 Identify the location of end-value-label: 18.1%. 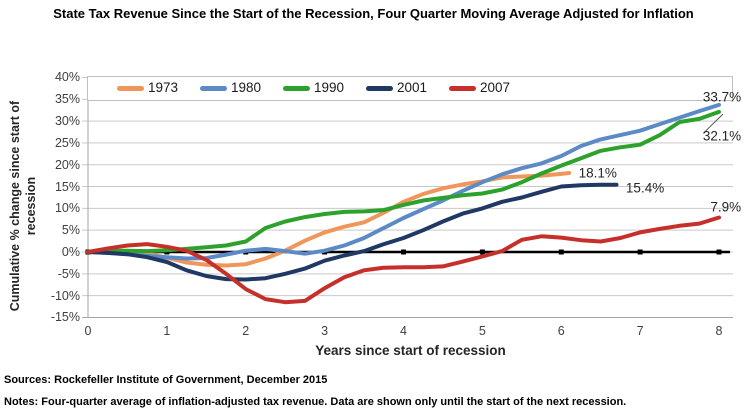
(597, 173).